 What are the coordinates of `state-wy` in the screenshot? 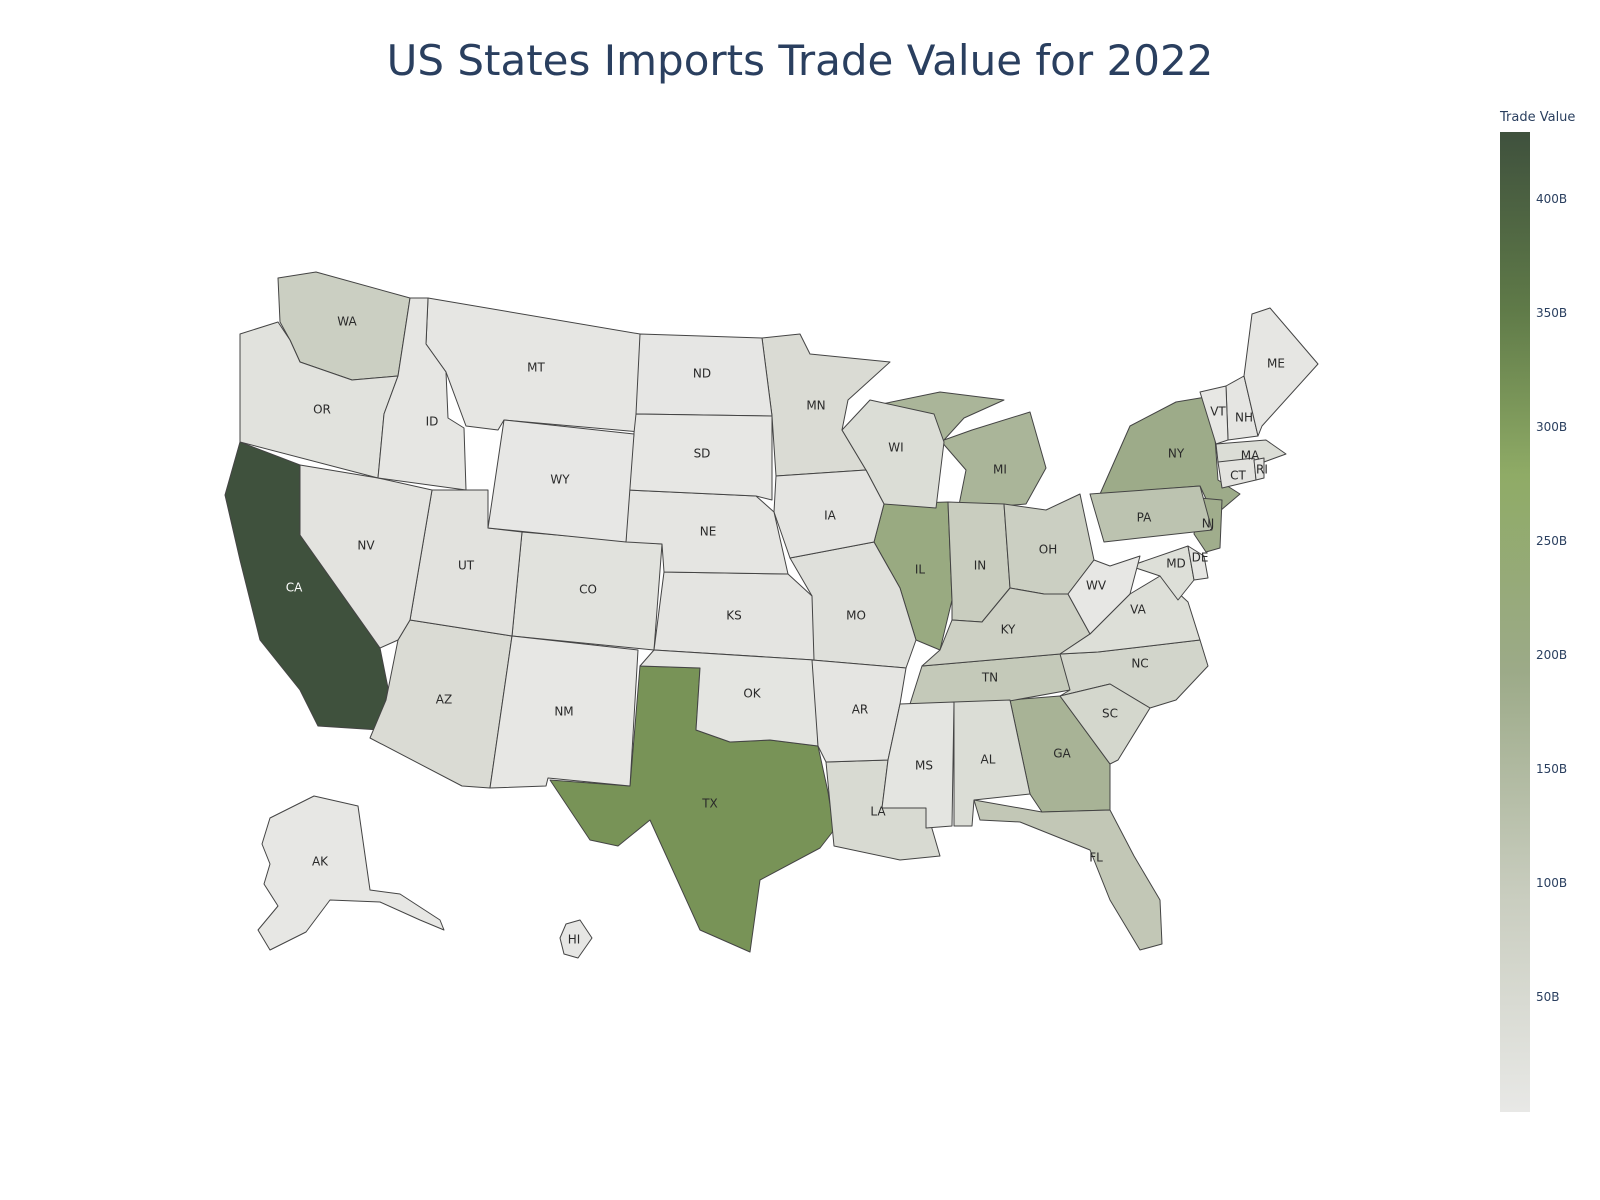 It's located at (561, 481).